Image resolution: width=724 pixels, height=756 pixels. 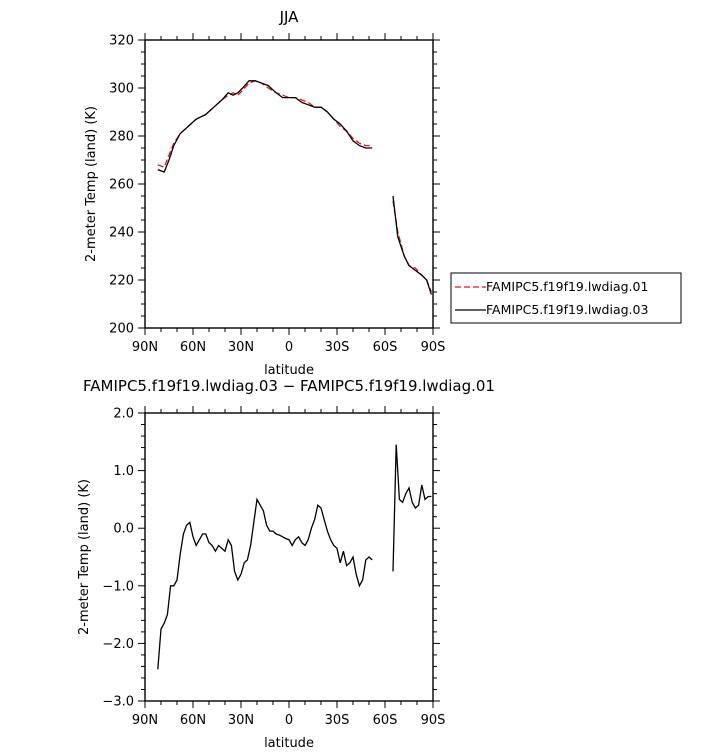 What do you see at coordinates (412, 245) in the screenshot?
I see `series-lwdiag03-line-sh` at bounding box center [412, 245].